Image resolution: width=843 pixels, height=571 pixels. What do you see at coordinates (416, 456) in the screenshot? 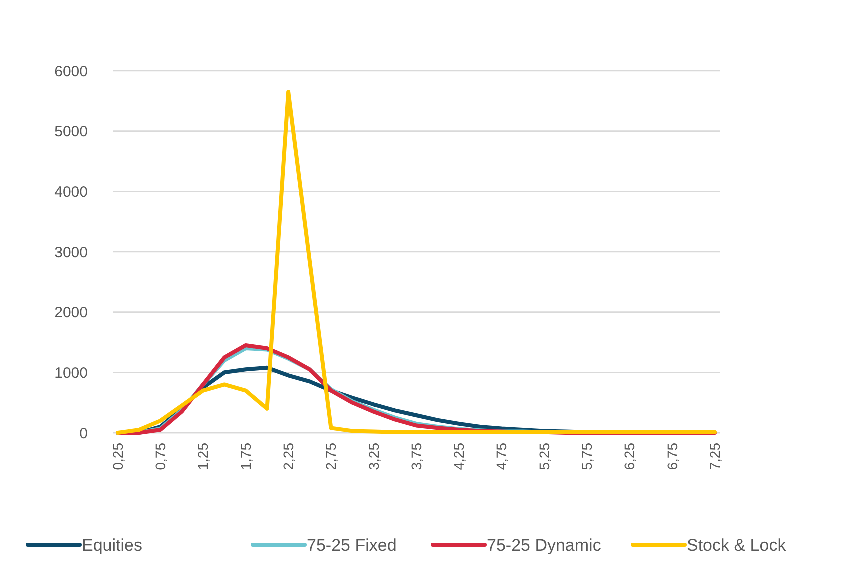
I see `x-tick-label: 3,75` at bounding box center [416, 456].